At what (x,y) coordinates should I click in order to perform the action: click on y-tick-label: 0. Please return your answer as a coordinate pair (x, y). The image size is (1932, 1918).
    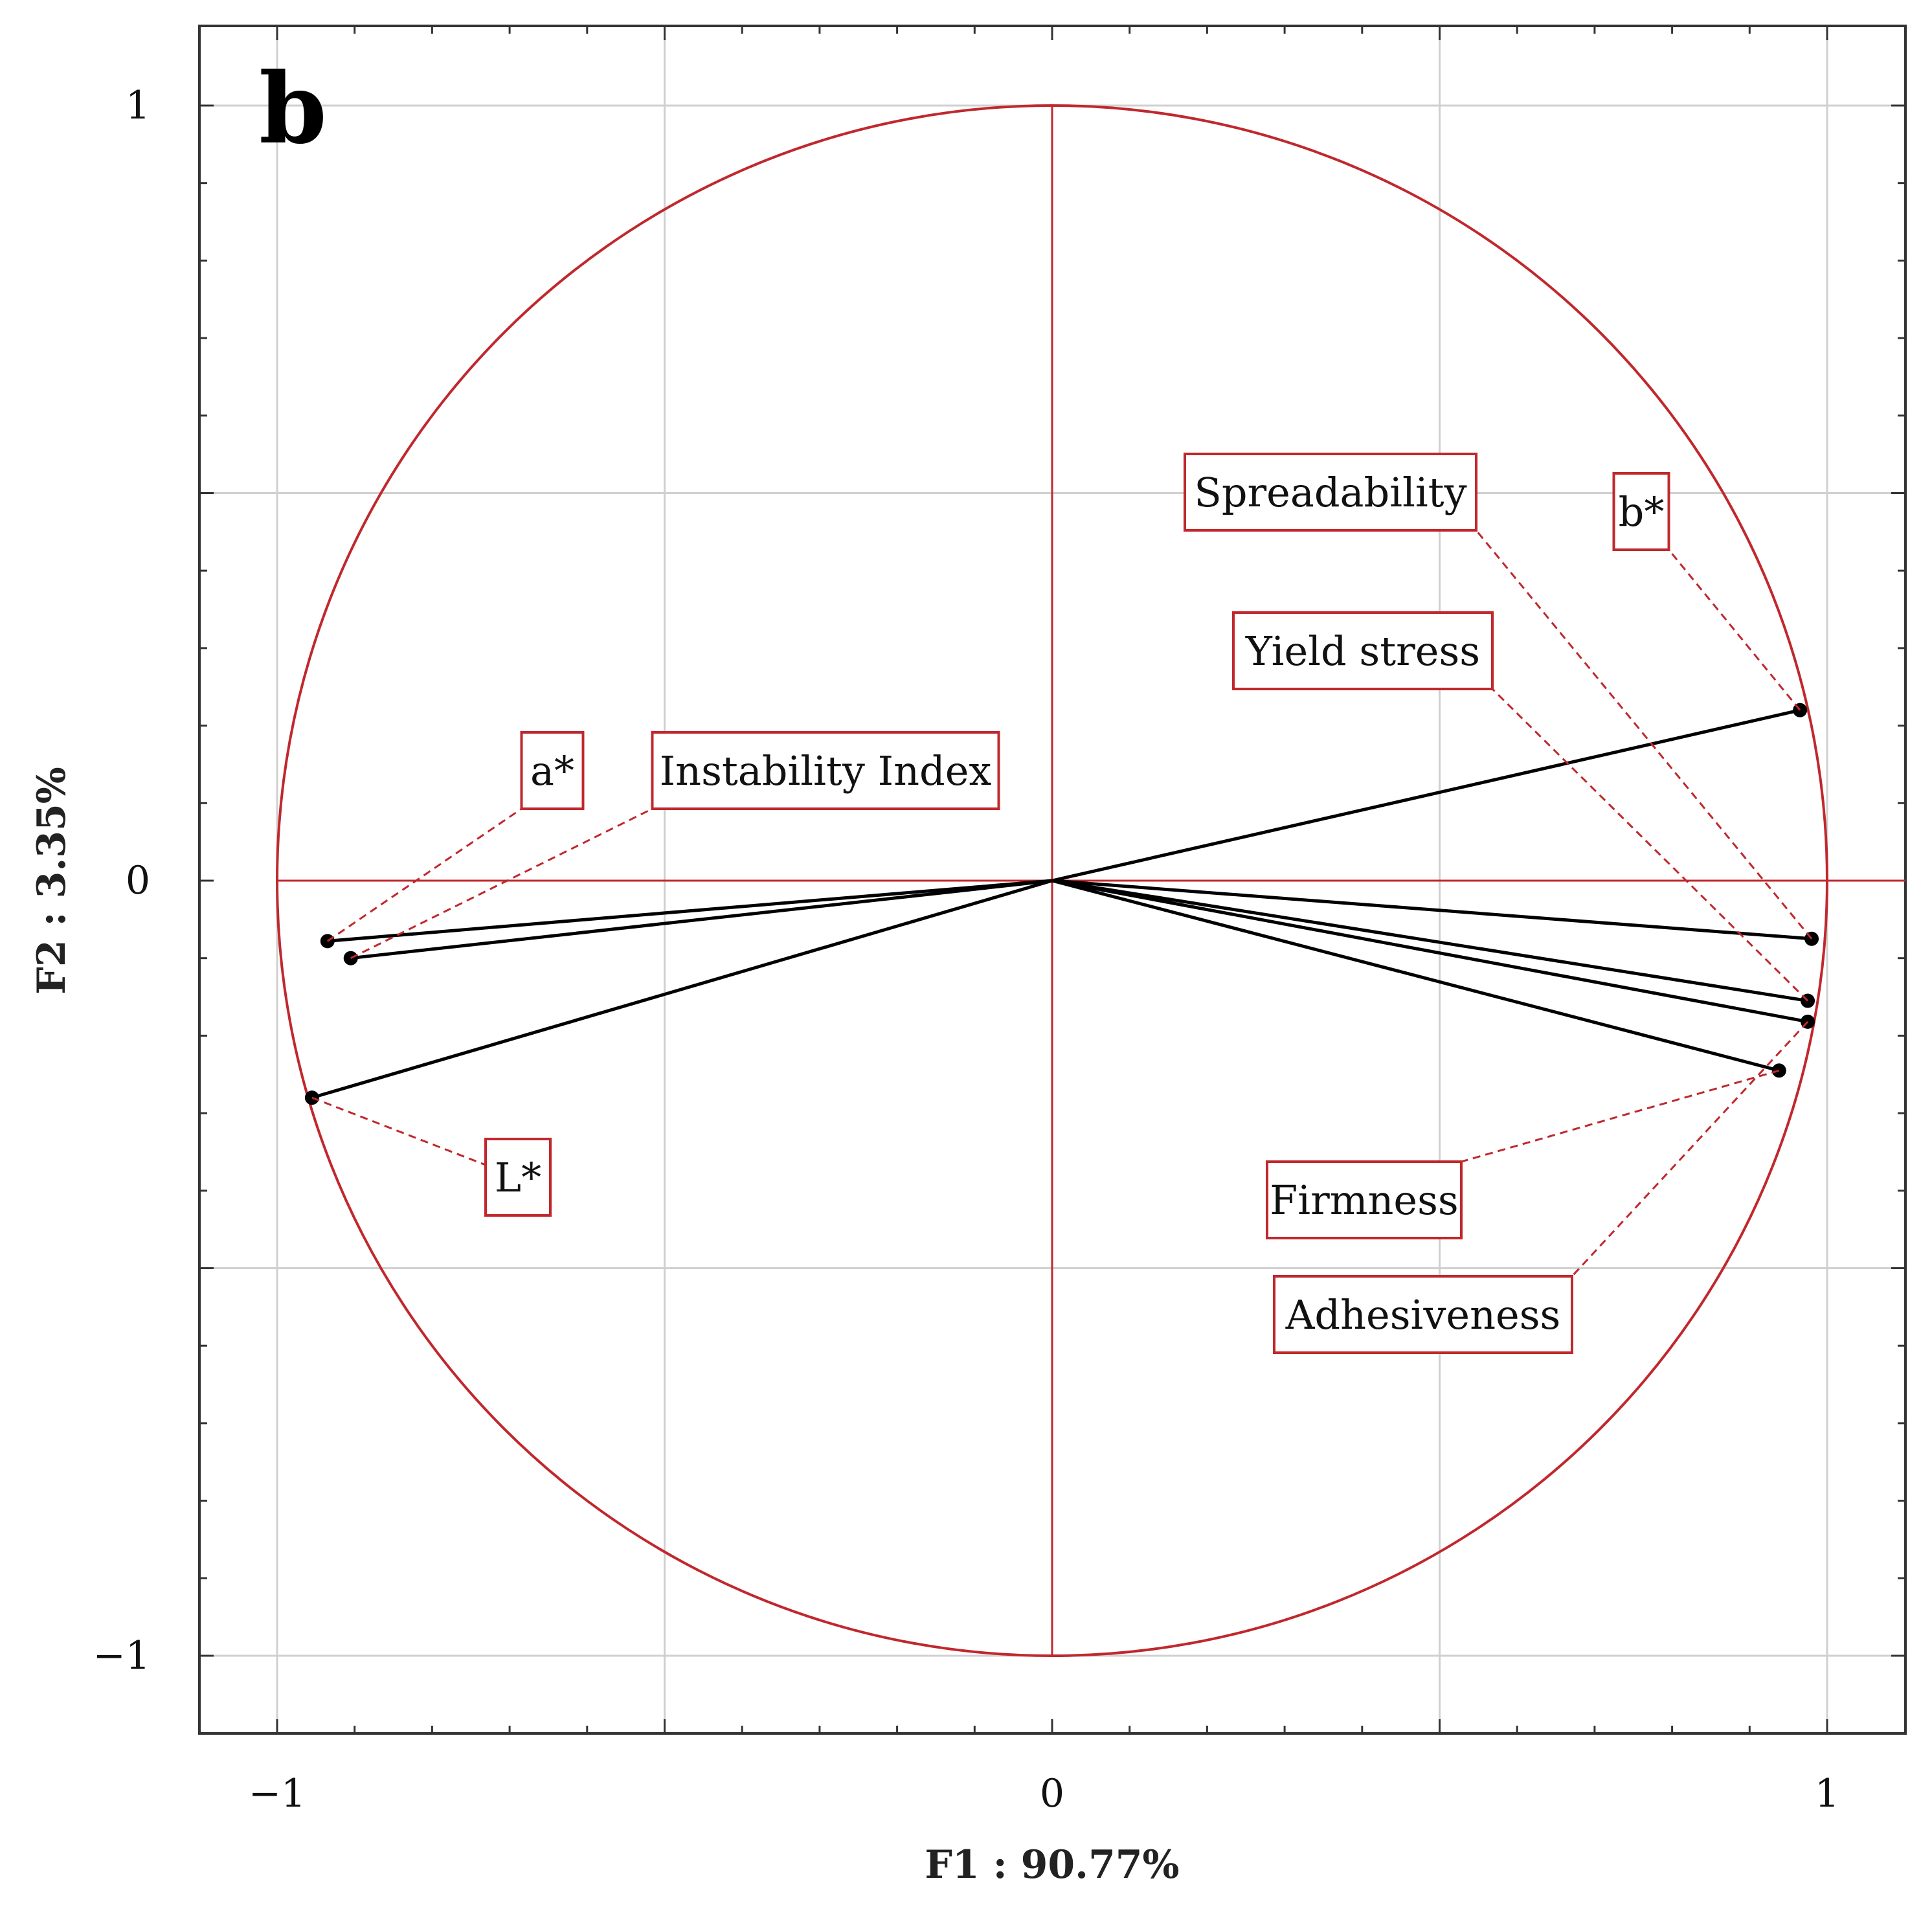
    Looking at the image, I should click on (138, 881).